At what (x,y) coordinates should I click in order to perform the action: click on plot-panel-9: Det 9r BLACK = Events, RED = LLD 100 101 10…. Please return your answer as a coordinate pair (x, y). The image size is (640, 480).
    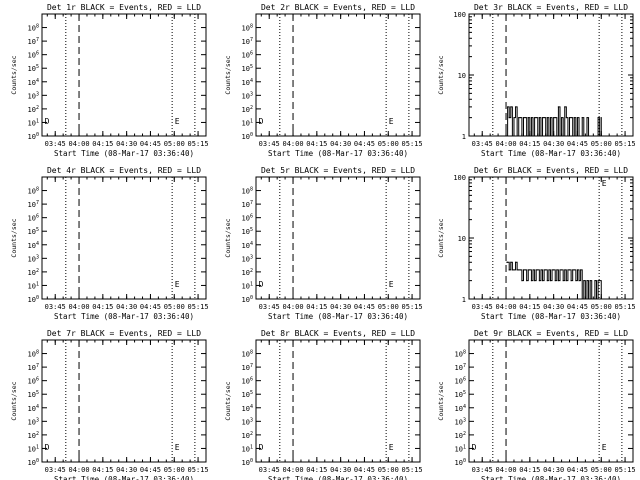
    Looking at the image, I should click on (536, 404).